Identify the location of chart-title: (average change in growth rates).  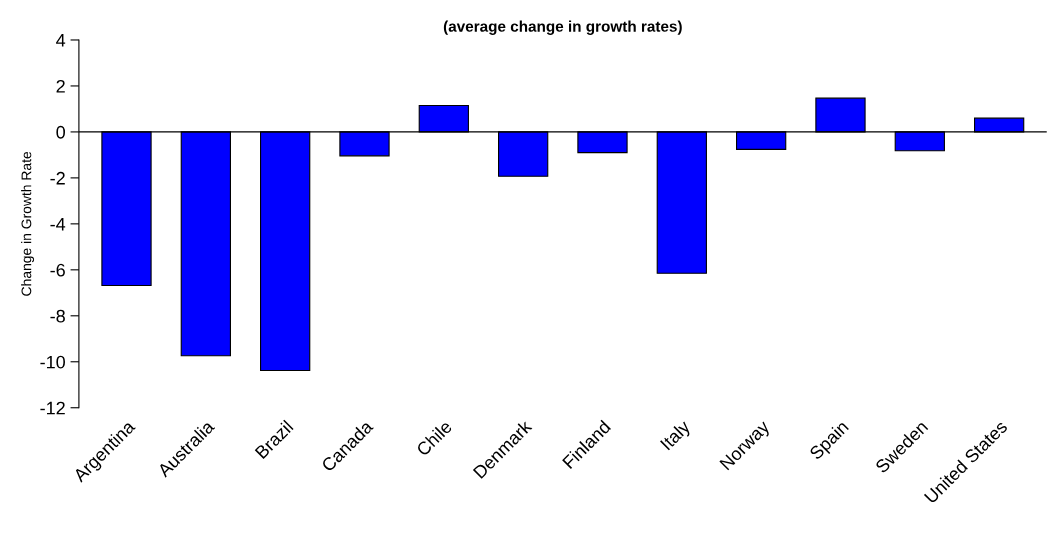
(562, 27).